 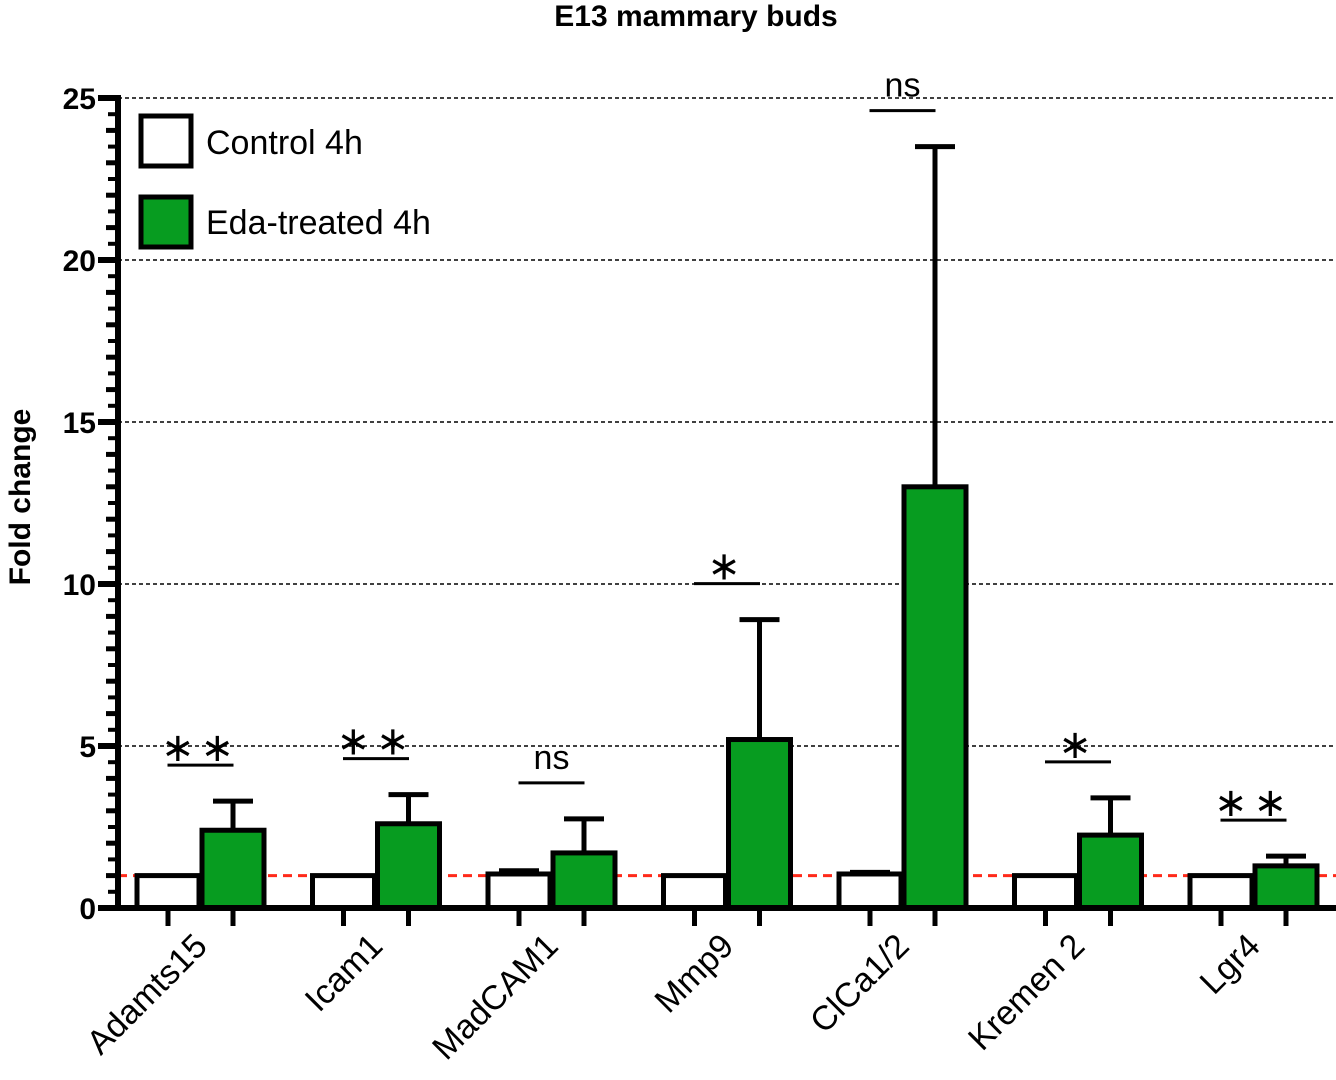 What do you see at coordinates (318, 223) in the screenshot?
I see `legend-label-eda: Eda-treated 4h` at bounding box center [318, 223].